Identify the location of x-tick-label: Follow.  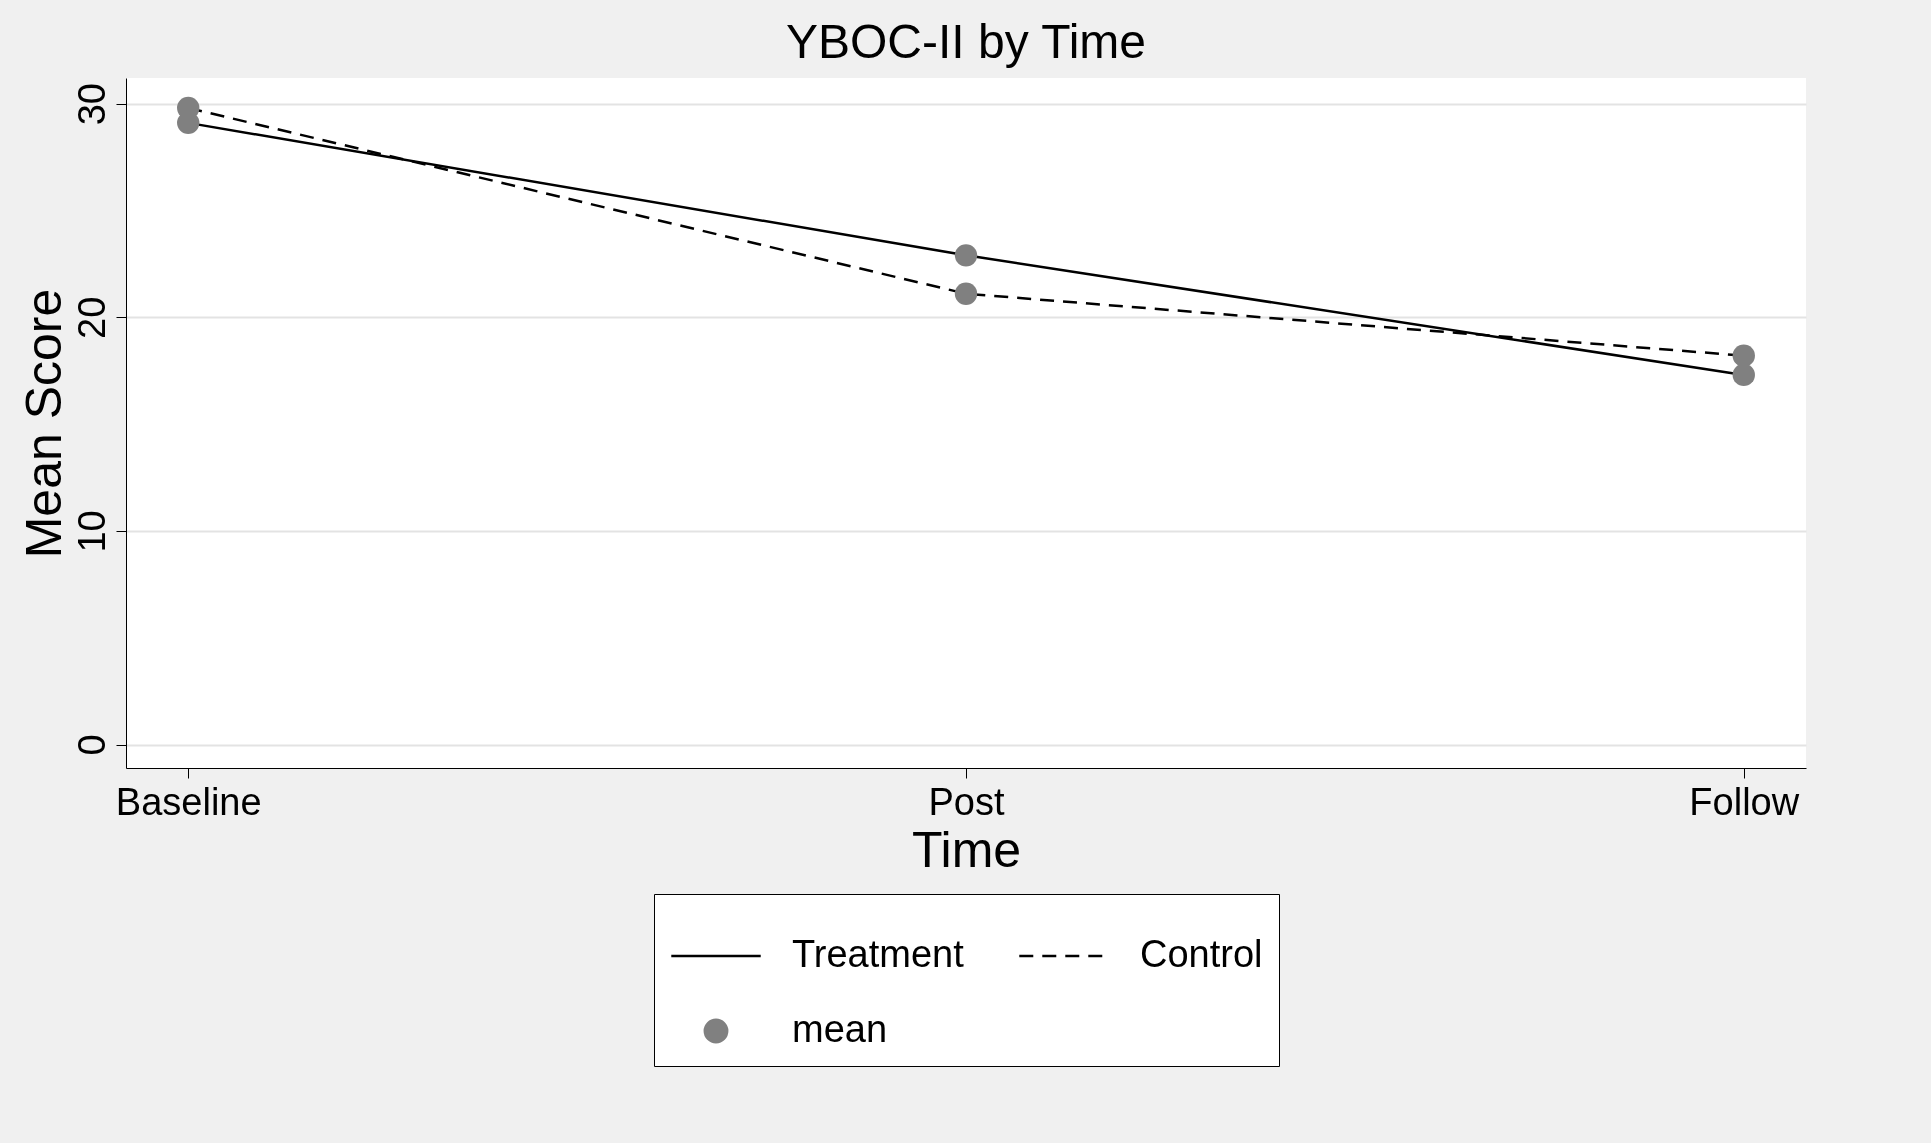
(1744, 801).